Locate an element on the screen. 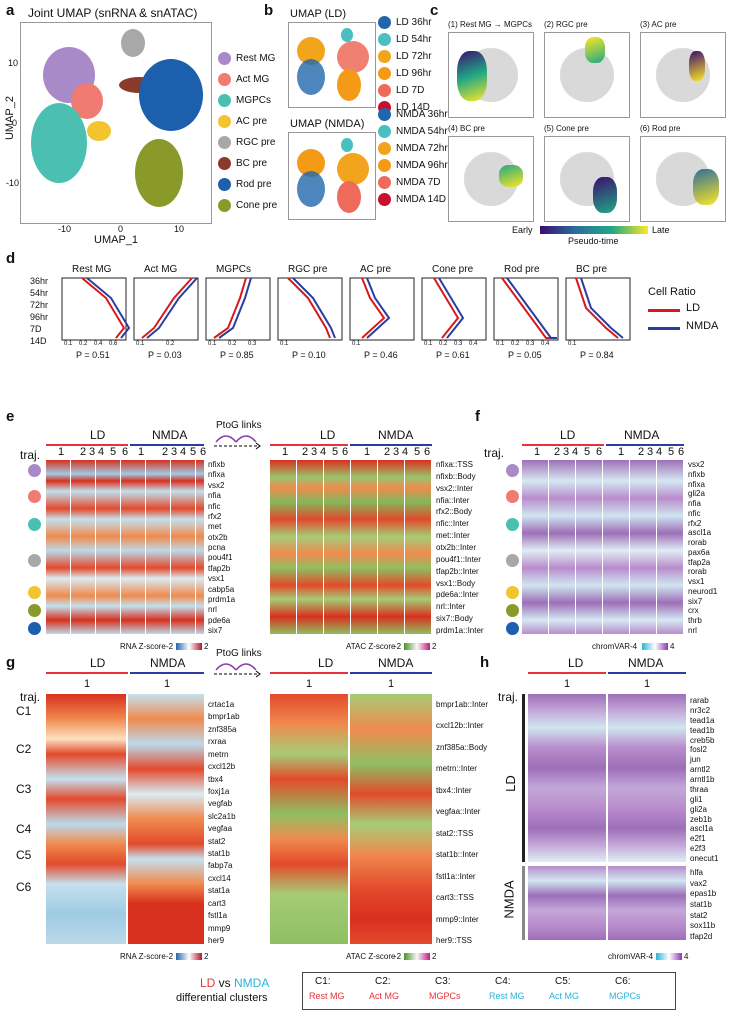 The width and height of the screenshot is (732, 1020). gene-label: neurod1 is located at coordinates (703, 591).